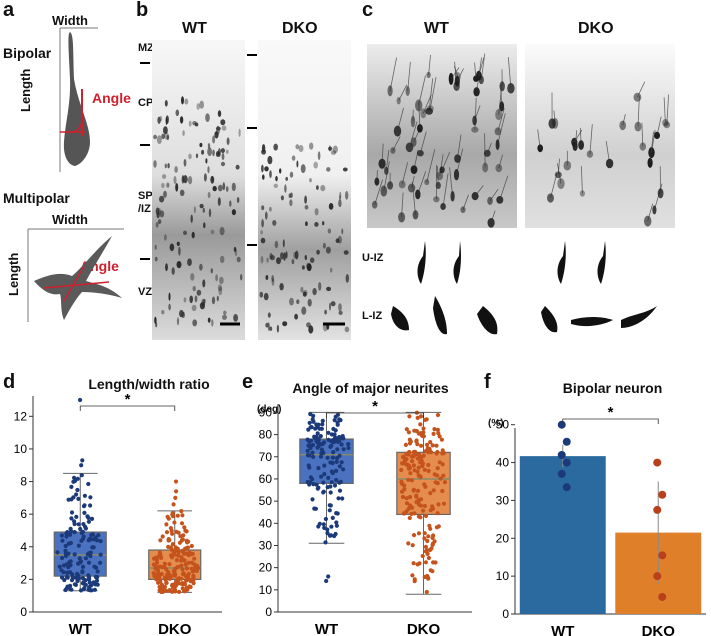 Image resolution: width=711 pixels, height=636 pixels. Describe the element at coordinates (503, 538) in the screenshot. I see `y-tick-label: 20` at that location.